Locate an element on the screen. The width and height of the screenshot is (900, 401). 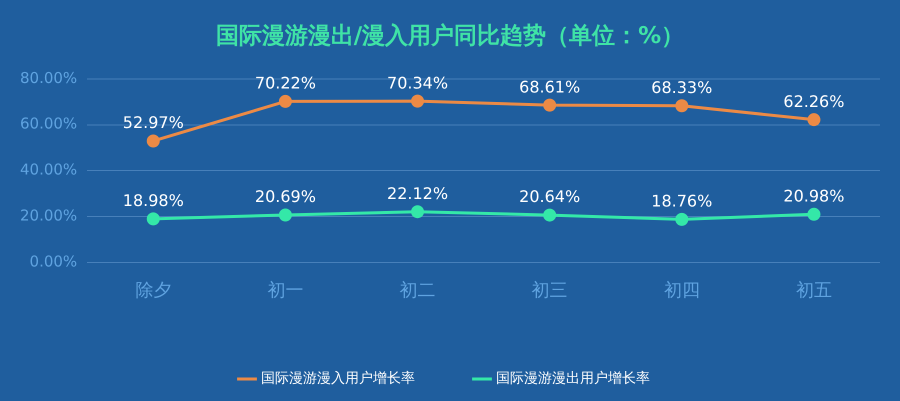
data-label: 18.98% is located at coordinates (153, 200).